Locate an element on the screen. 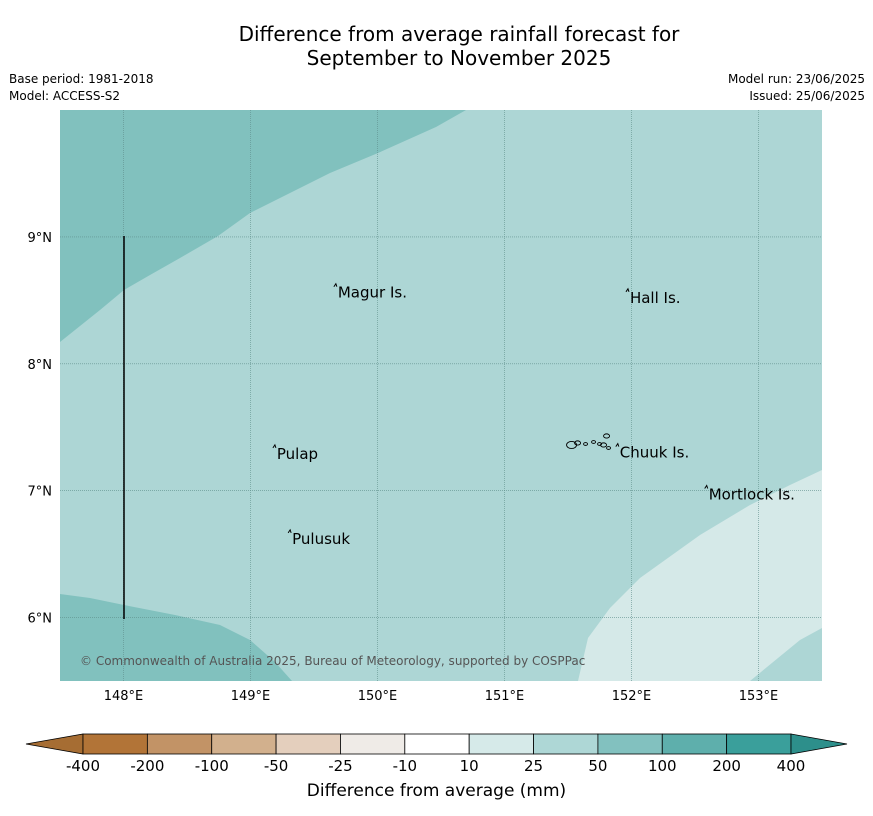 This screenshot has width=873, height=816. model-run-text: Model run: 23/06/2025 is located at coordinates (796, 79).